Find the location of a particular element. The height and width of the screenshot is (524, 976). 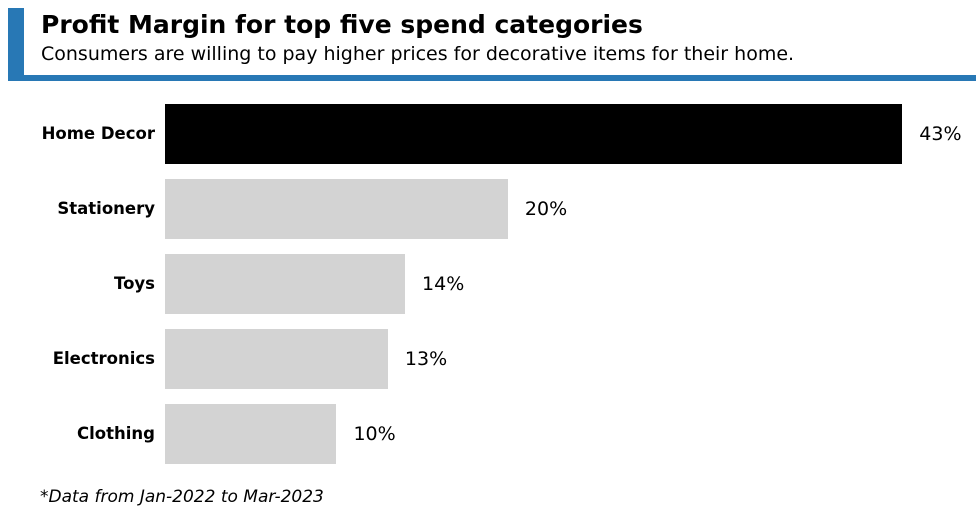

bar-row: Electronics 13% is located at coordinates (488, 358).